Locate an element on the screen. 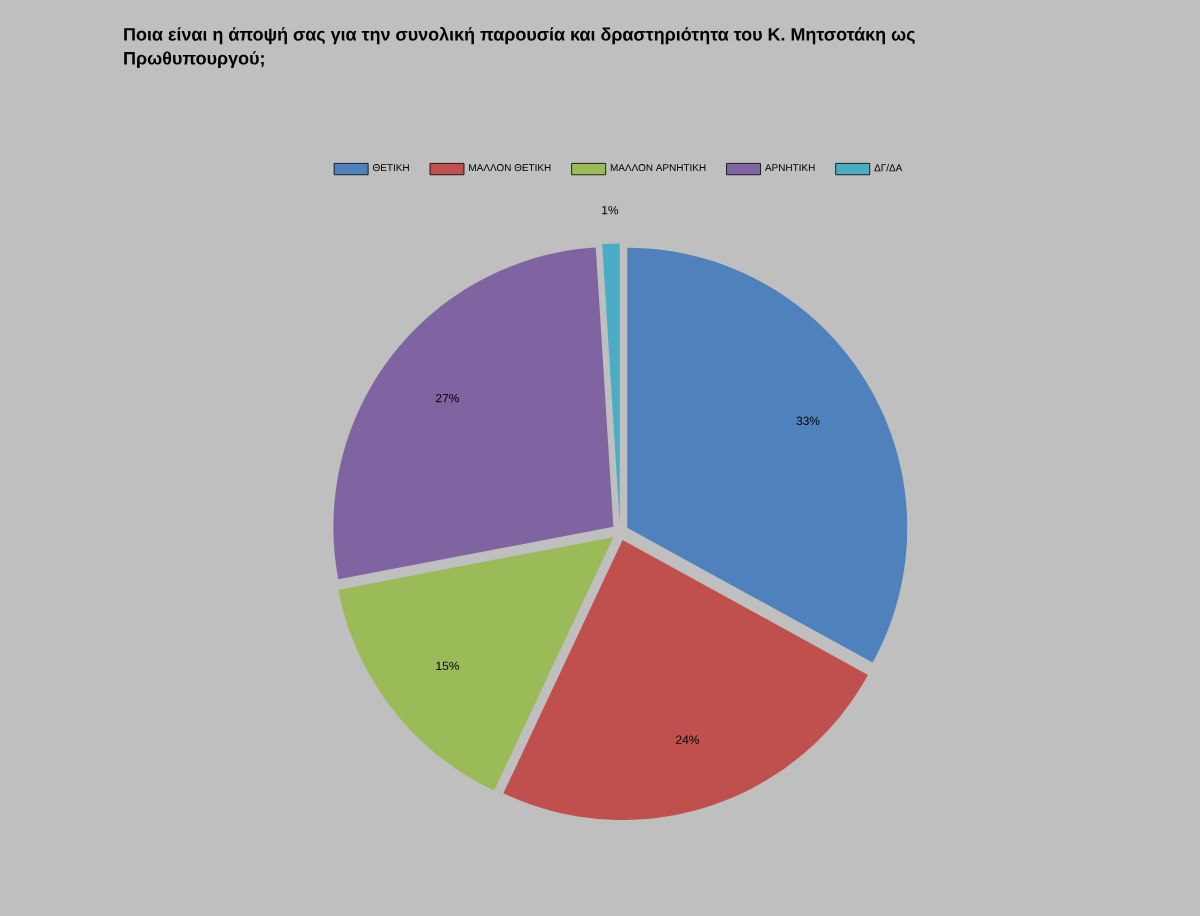 The height and width of the screenshot is (916, 1200). chart-title: Ποια είναι η άποψή σας για την συνολική παρουσία και δραστηριότητα του Κ. Μητσοτάκη ως Πρωθυπουργού; is located at coordinates (519, 48).